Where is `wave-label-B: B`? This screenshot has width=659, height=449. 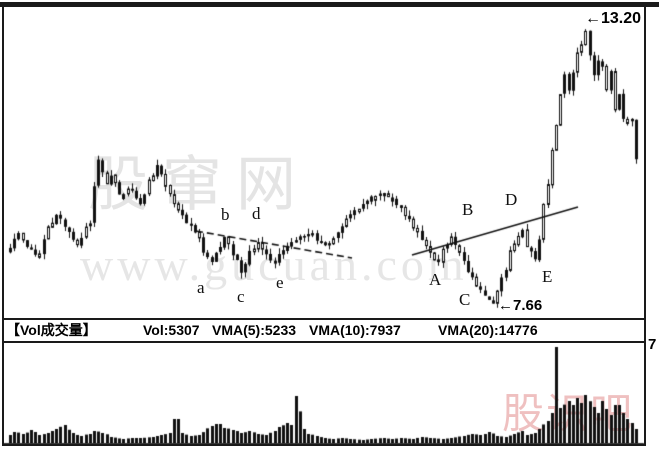 wave-label-B: B is located at coordinates (468, 209).